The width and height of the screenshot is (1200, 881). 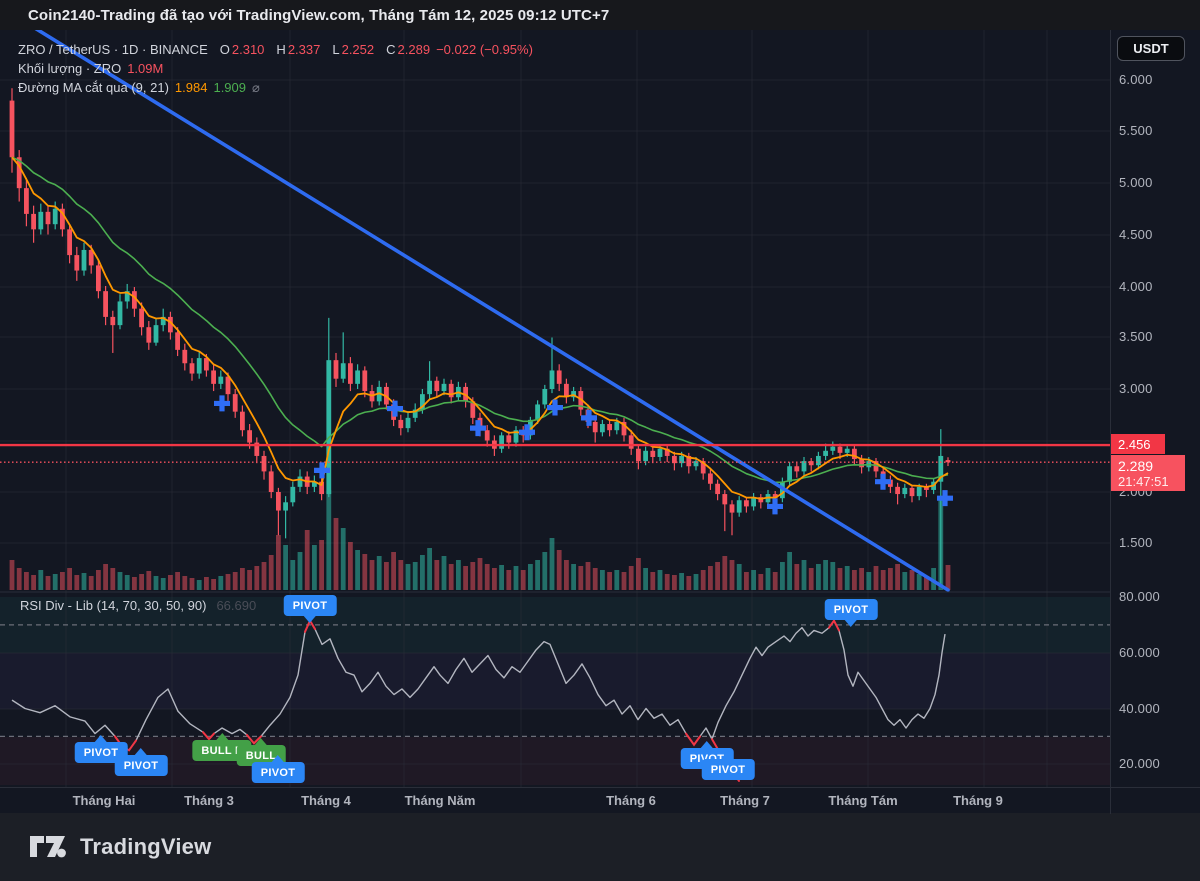 What do you see at coordinates (275, 87) in the screenshot?
I see `ma-cross-row: Đường MA cắt qua (9, 21) 1.984 1.909 ⌀` at bounding box center [275, 87].